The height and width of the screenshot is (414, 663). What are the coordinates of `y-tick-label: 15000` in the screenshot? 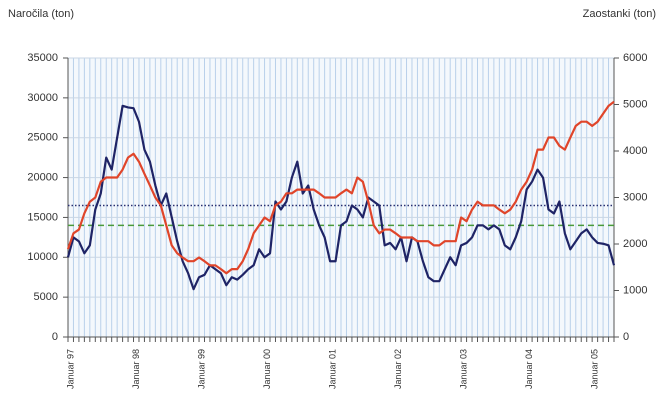 It's located at (42, 217).